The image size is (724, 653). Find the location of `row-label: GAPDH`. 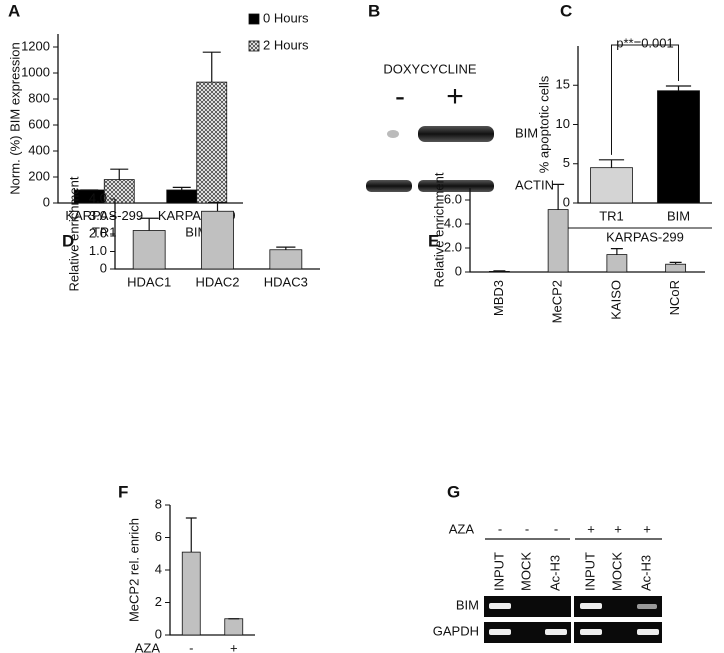

row-label: GAPDH is located at coordinates (456, 630).